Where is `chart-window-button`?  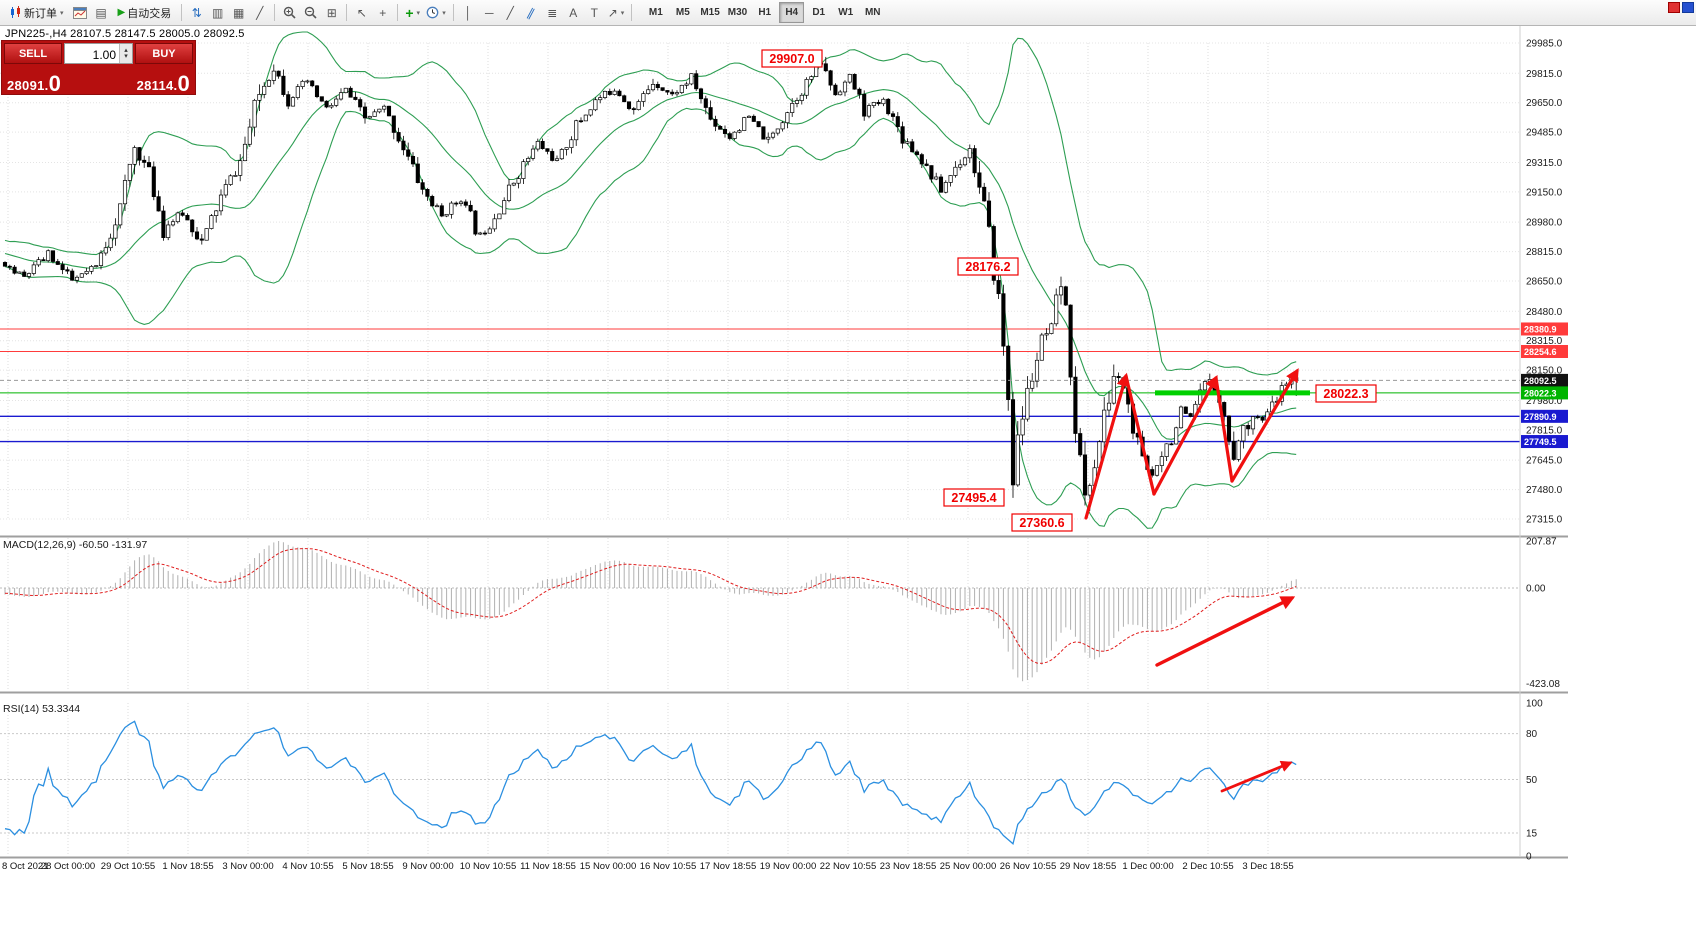
chart-window-button is located at coordinates (80, 12).